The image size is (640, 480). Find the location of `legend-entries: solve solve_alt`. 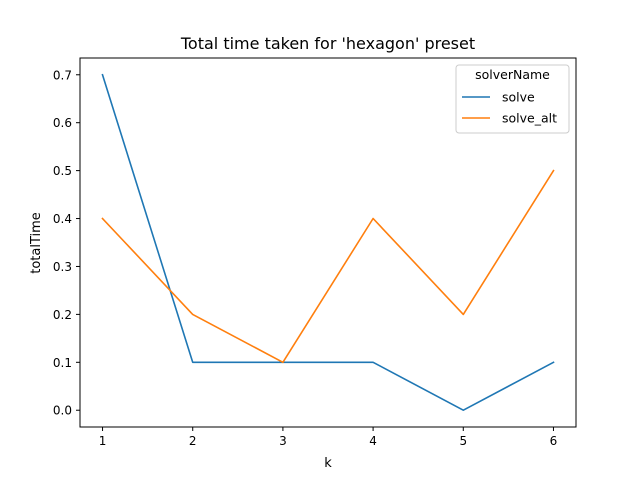

legend-entries: solve solve_alt is located at coordinates (509, 108).